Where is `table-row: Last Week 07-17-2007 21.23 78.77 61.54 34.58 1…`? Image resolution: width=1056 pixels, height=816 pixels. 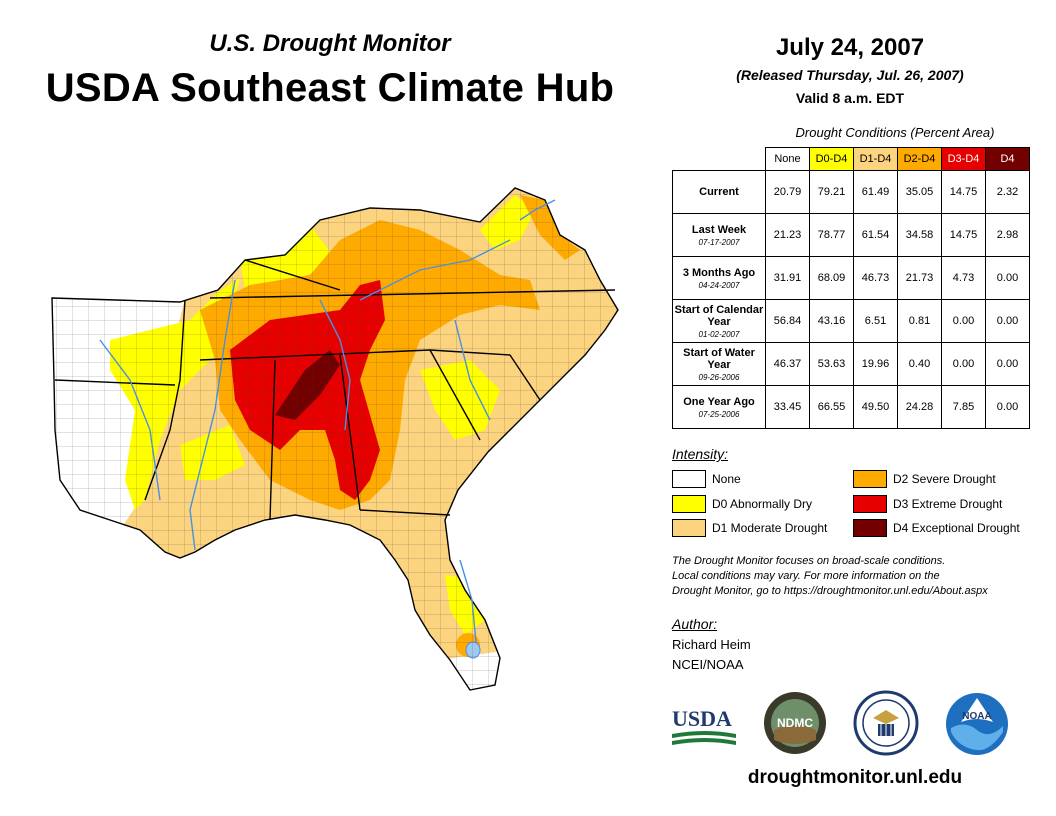
table-row: Last Week 07-17-2007 21.23 78.77 61.54 34.58 1… is located at coordinates (851, 235).